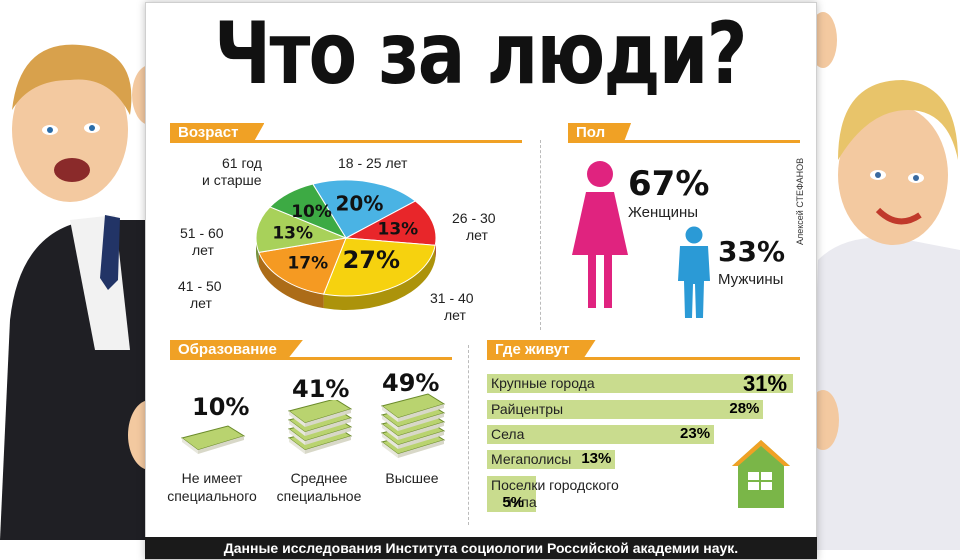 Image resolution: width=960 pixels, height=560 pixels. What do you see at coordinates (455, 315) in the screenshot?
I see `age-label-31-40-unit: лет` at bounding box center [455, 315].